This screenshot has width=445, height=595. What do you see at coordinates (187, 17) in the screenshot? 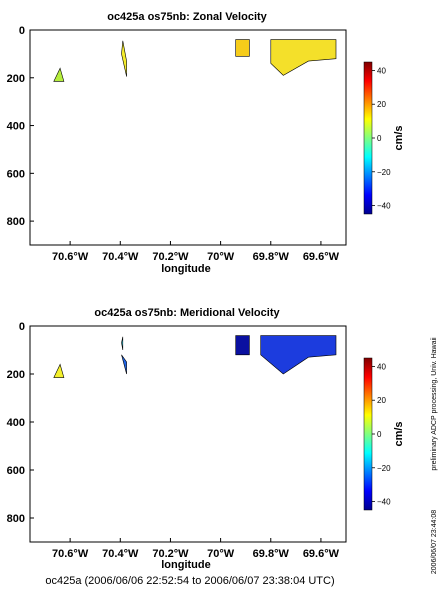
I see `chart-title: oc425a os75nb: Zonal Velocity` at bounding box center [187, 17].